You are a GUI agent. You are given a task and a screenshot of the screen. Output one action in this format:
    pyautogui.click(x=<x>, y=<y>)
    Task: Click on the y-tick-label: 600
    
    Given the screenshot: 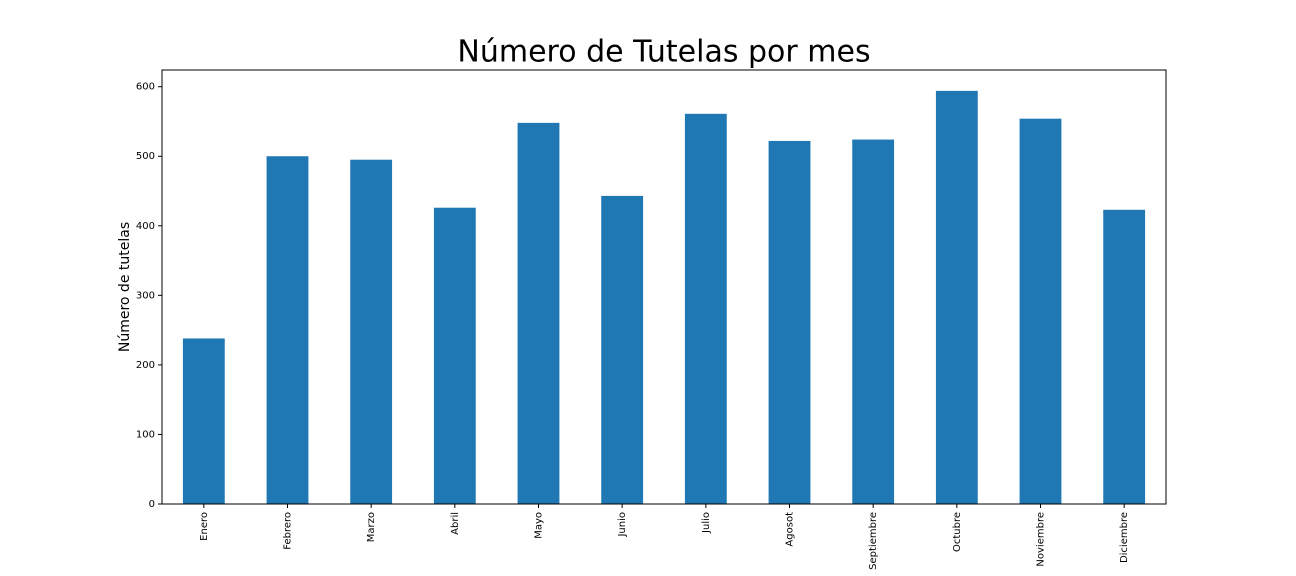 What is the action you would take?
    pyautogui.click(x=145, y=87)
    